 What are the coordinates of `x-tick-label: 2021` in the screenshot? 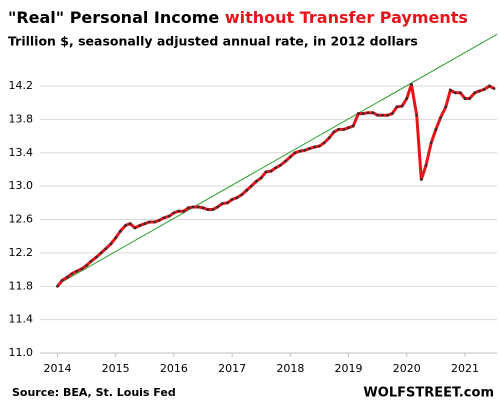 It's located at (465, 368).